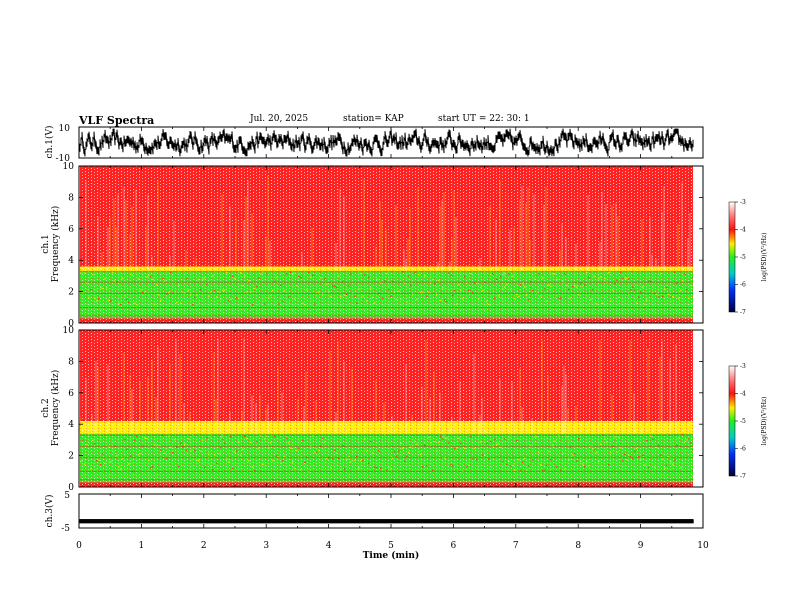  What do you see at coordinates (46, 407) in the screenshot?
I see `ch2-spectrogram-ylabel: ch.2` at bounding box center [46, 407].